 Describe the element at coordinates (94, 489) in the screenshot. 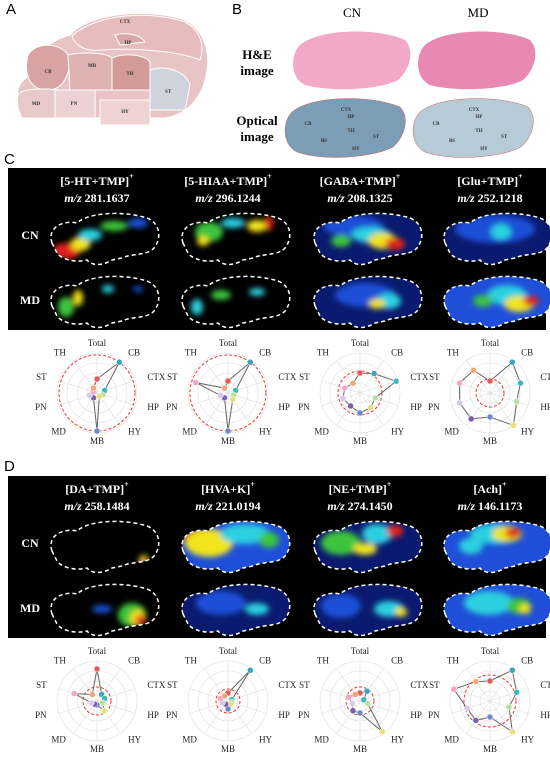

I see `compound-name: [DA+TMP]` at that location.